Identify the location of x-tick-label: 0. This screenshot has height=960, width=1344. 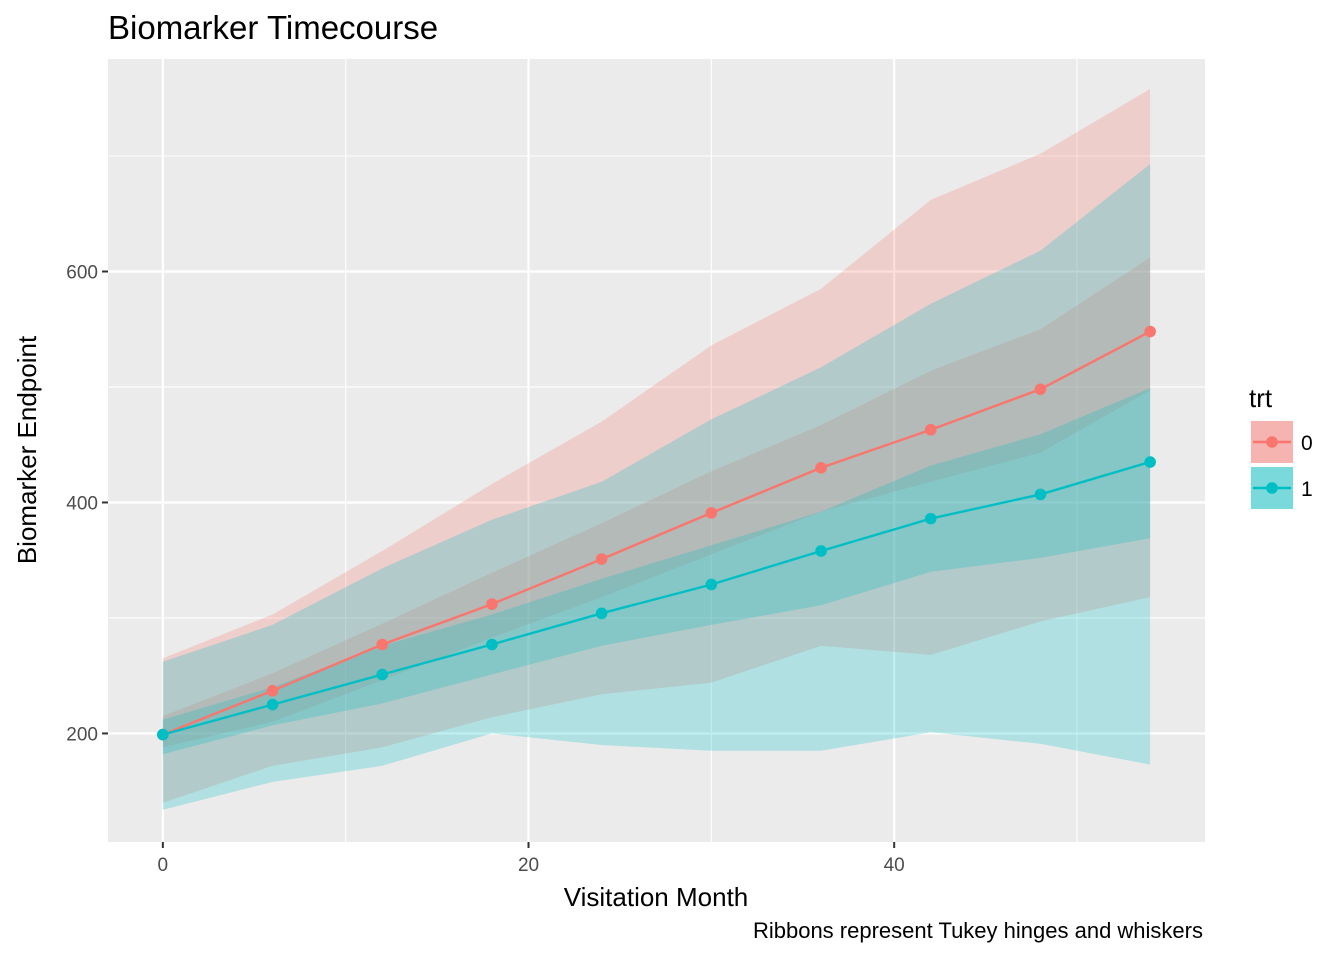
(163, 865).